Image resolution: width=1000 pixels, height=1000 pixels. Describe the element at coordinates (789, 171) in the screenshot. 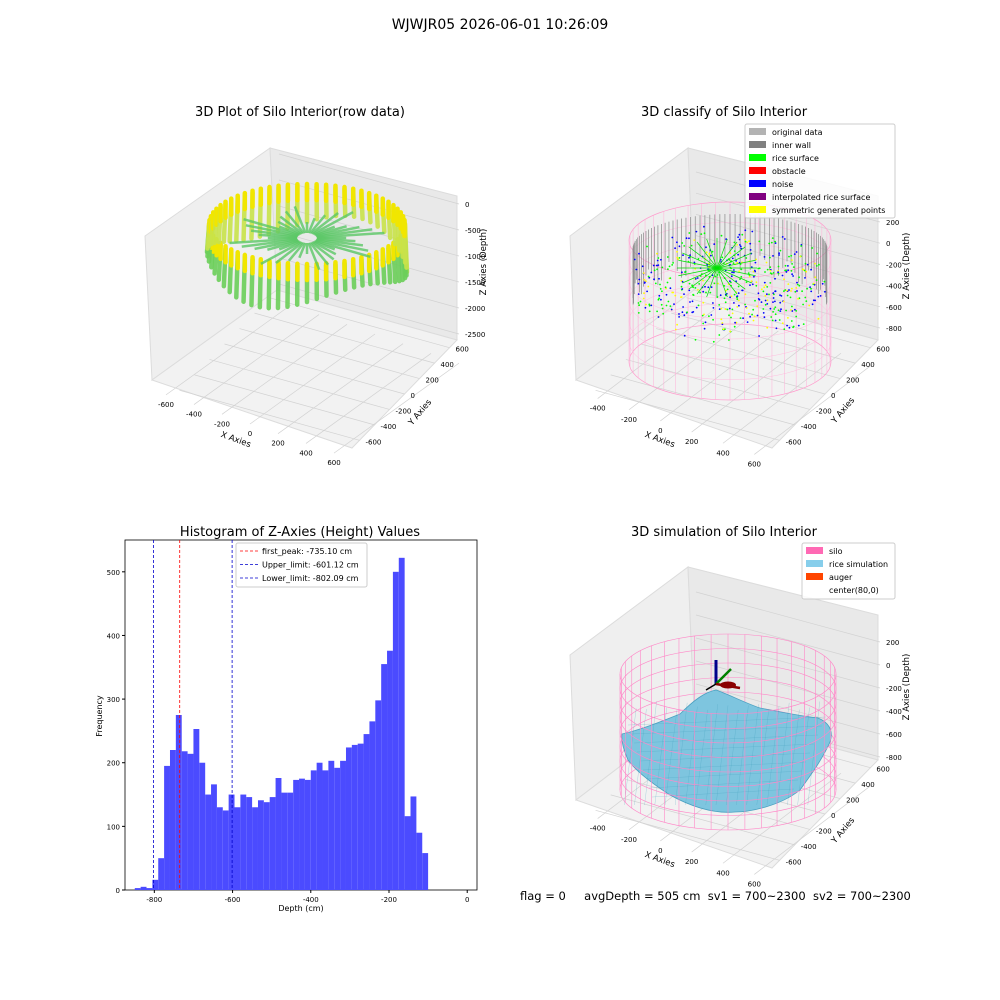

I see `classify-legend-label: obstacle` at that location.